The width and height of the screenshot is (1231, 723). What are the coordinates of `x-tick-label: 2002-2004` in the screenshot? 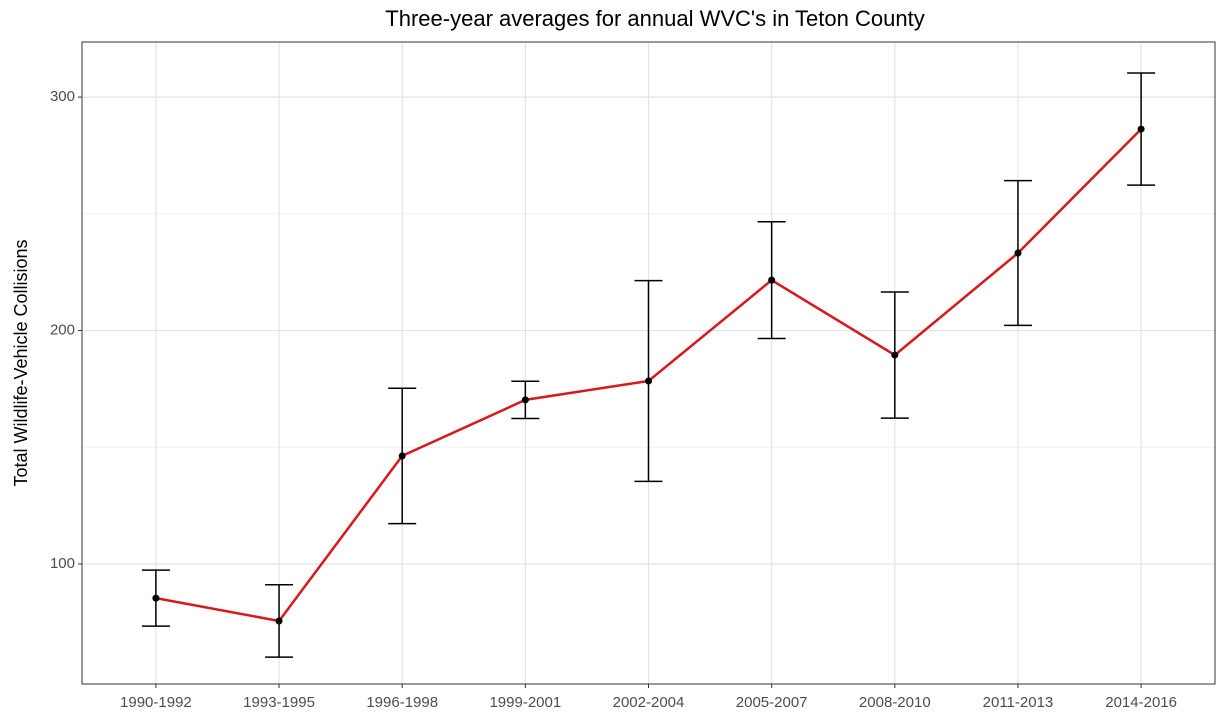 It's located at (649, 702).